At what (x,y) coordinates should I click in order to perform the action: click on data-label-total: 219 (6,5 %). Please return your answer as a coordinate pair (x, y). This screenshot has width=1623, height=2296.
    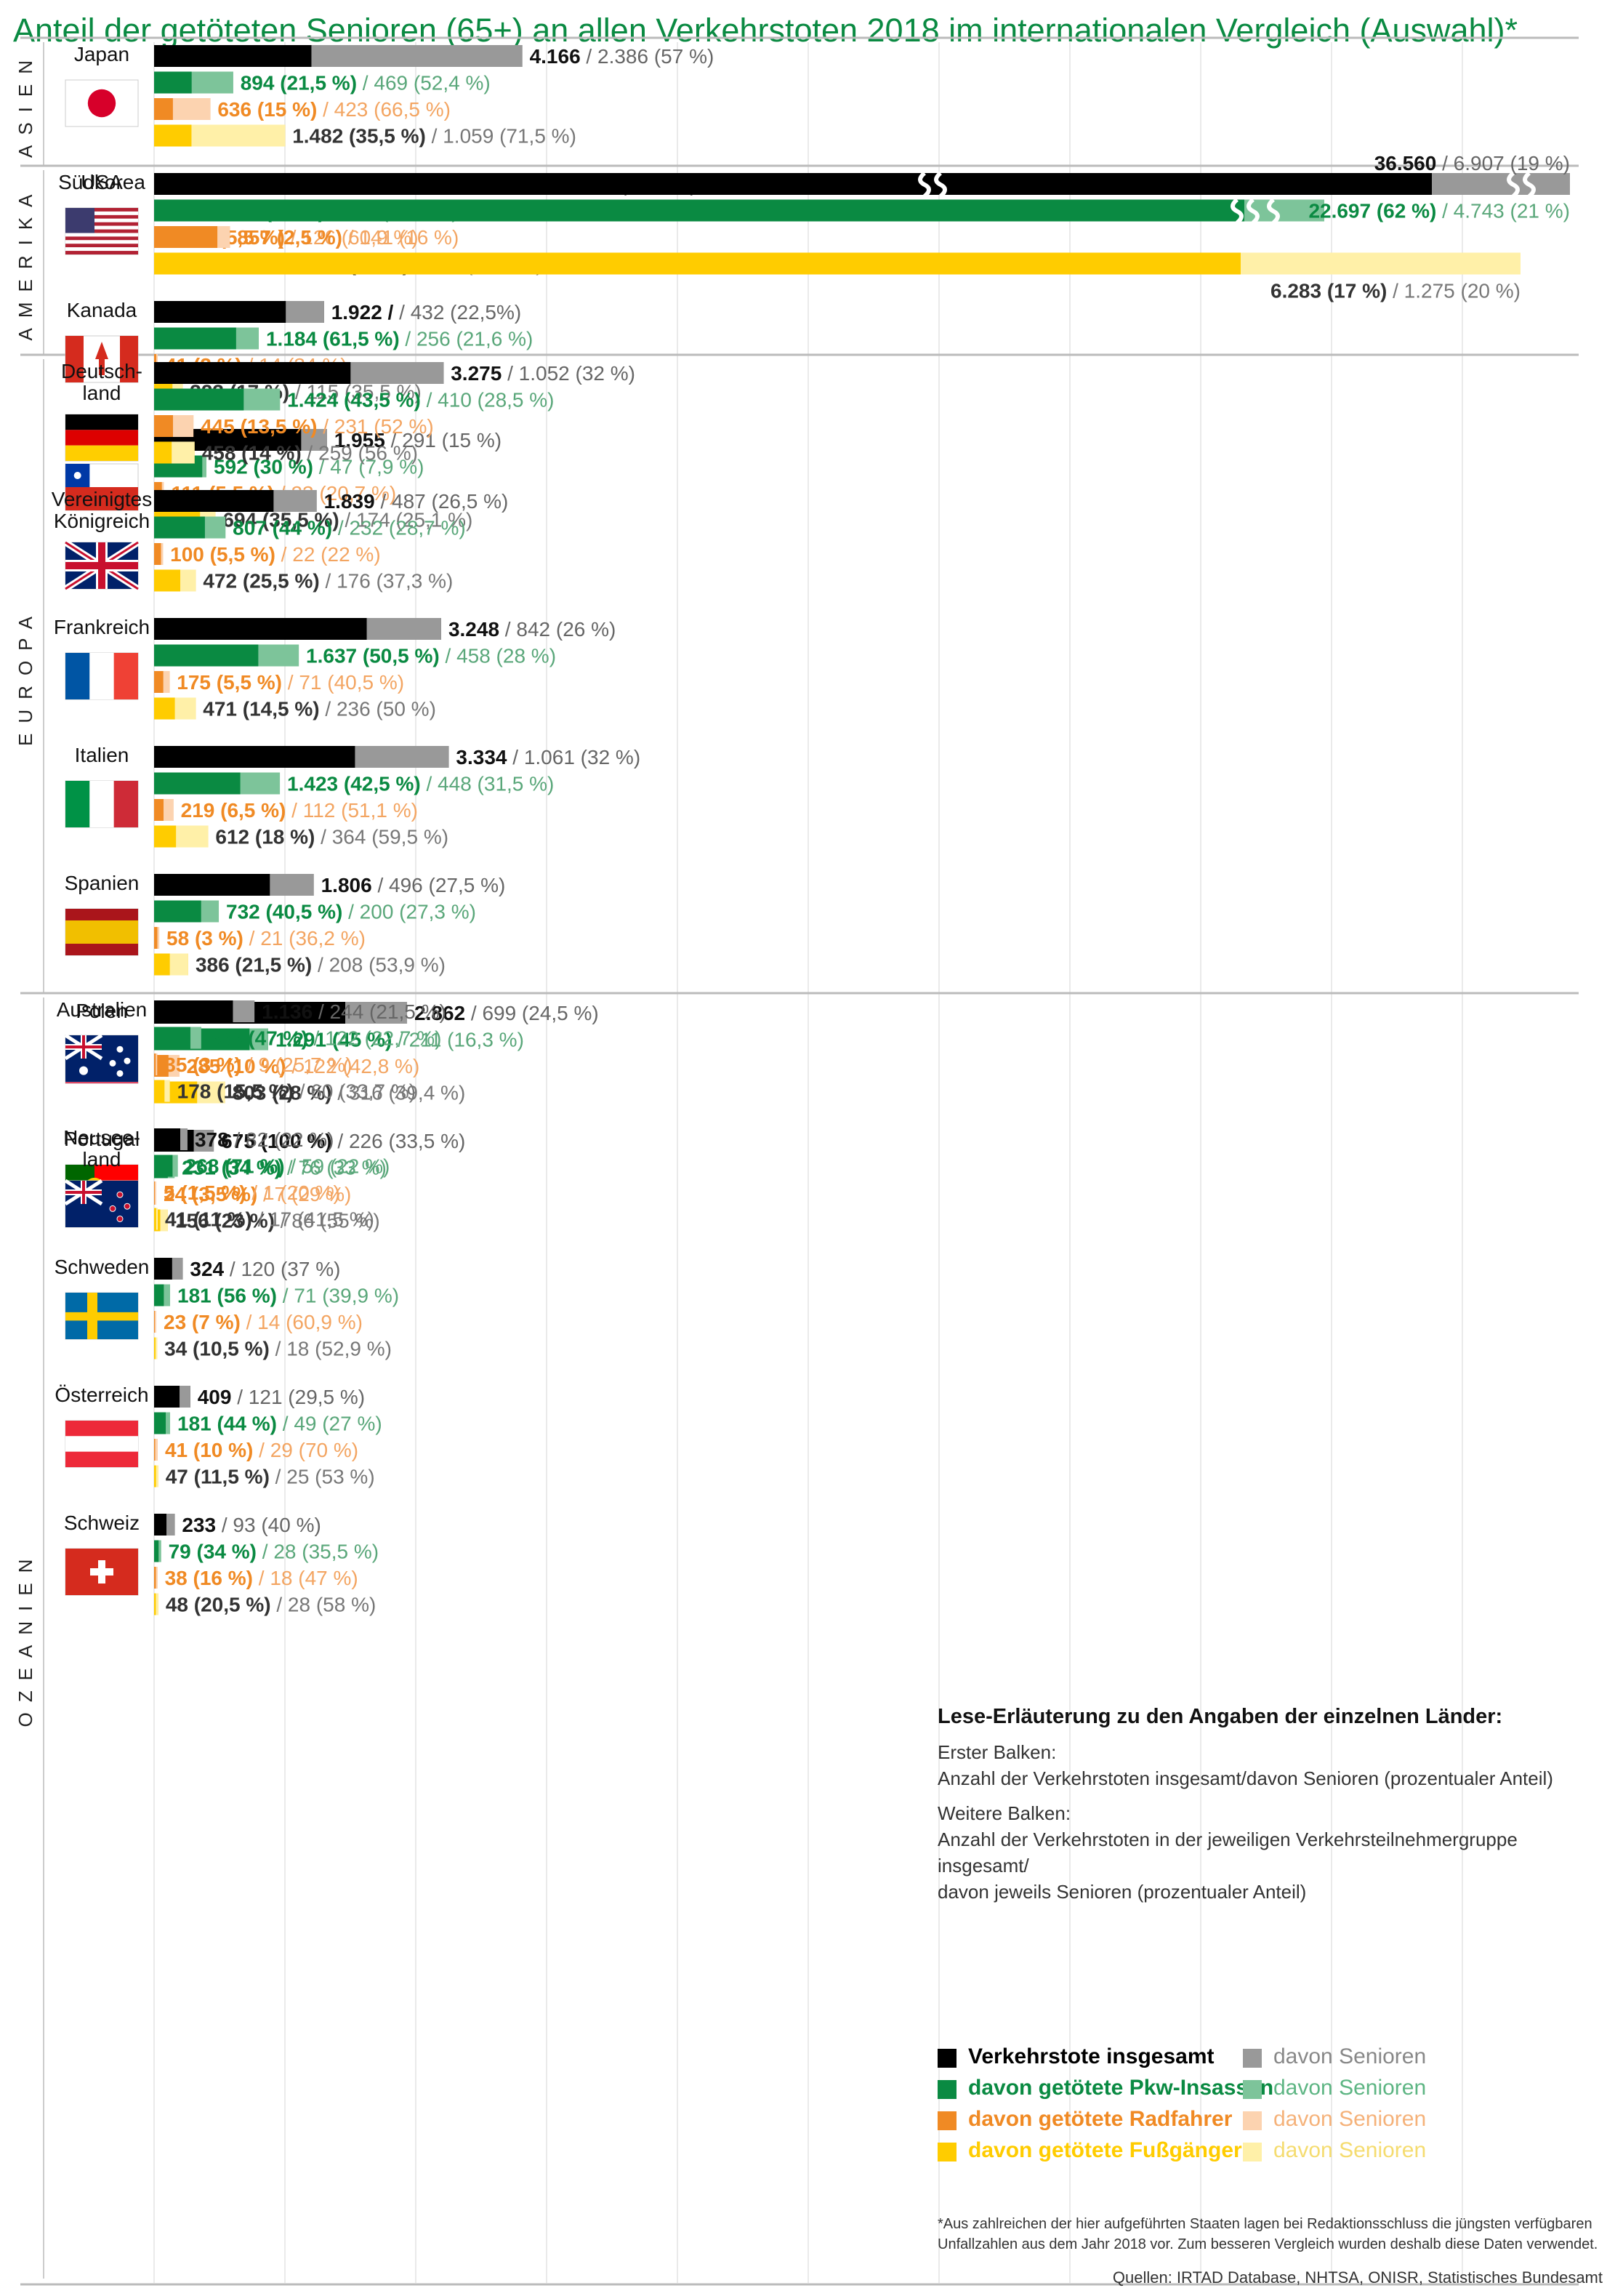
    Looking at the image, I should click on (233, 811).